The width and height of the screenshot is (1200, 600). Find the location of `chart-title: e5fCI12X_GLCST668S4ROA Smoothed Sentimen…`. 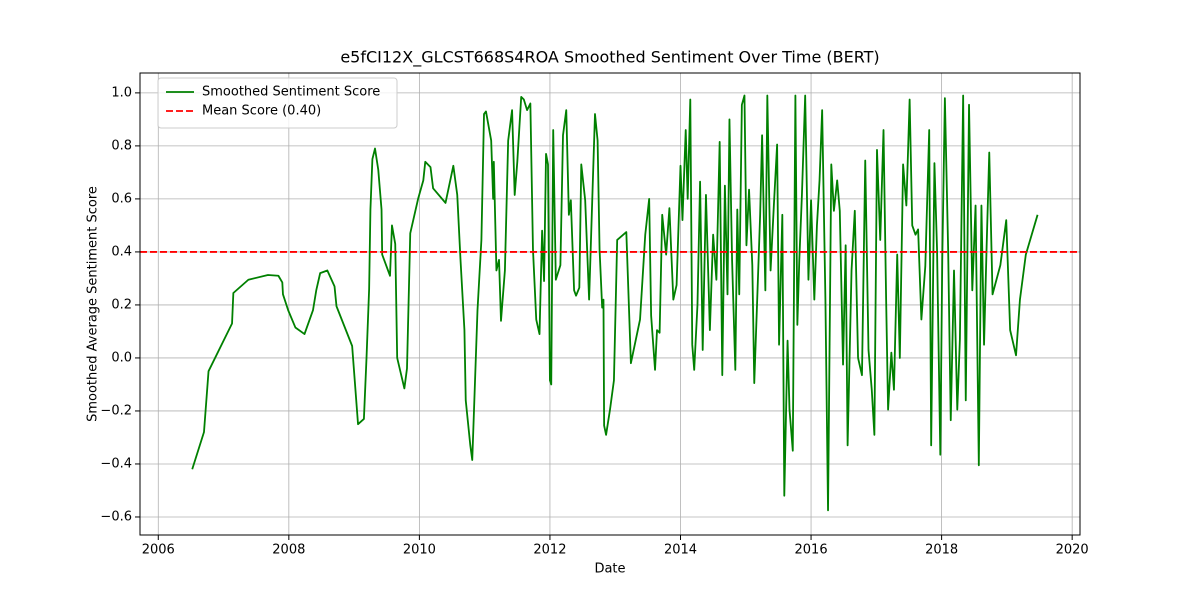

chart-title: e5fCI12X_GLCST668S4ROA Smoothed Sentimen… is located at coordinates (609, 58).